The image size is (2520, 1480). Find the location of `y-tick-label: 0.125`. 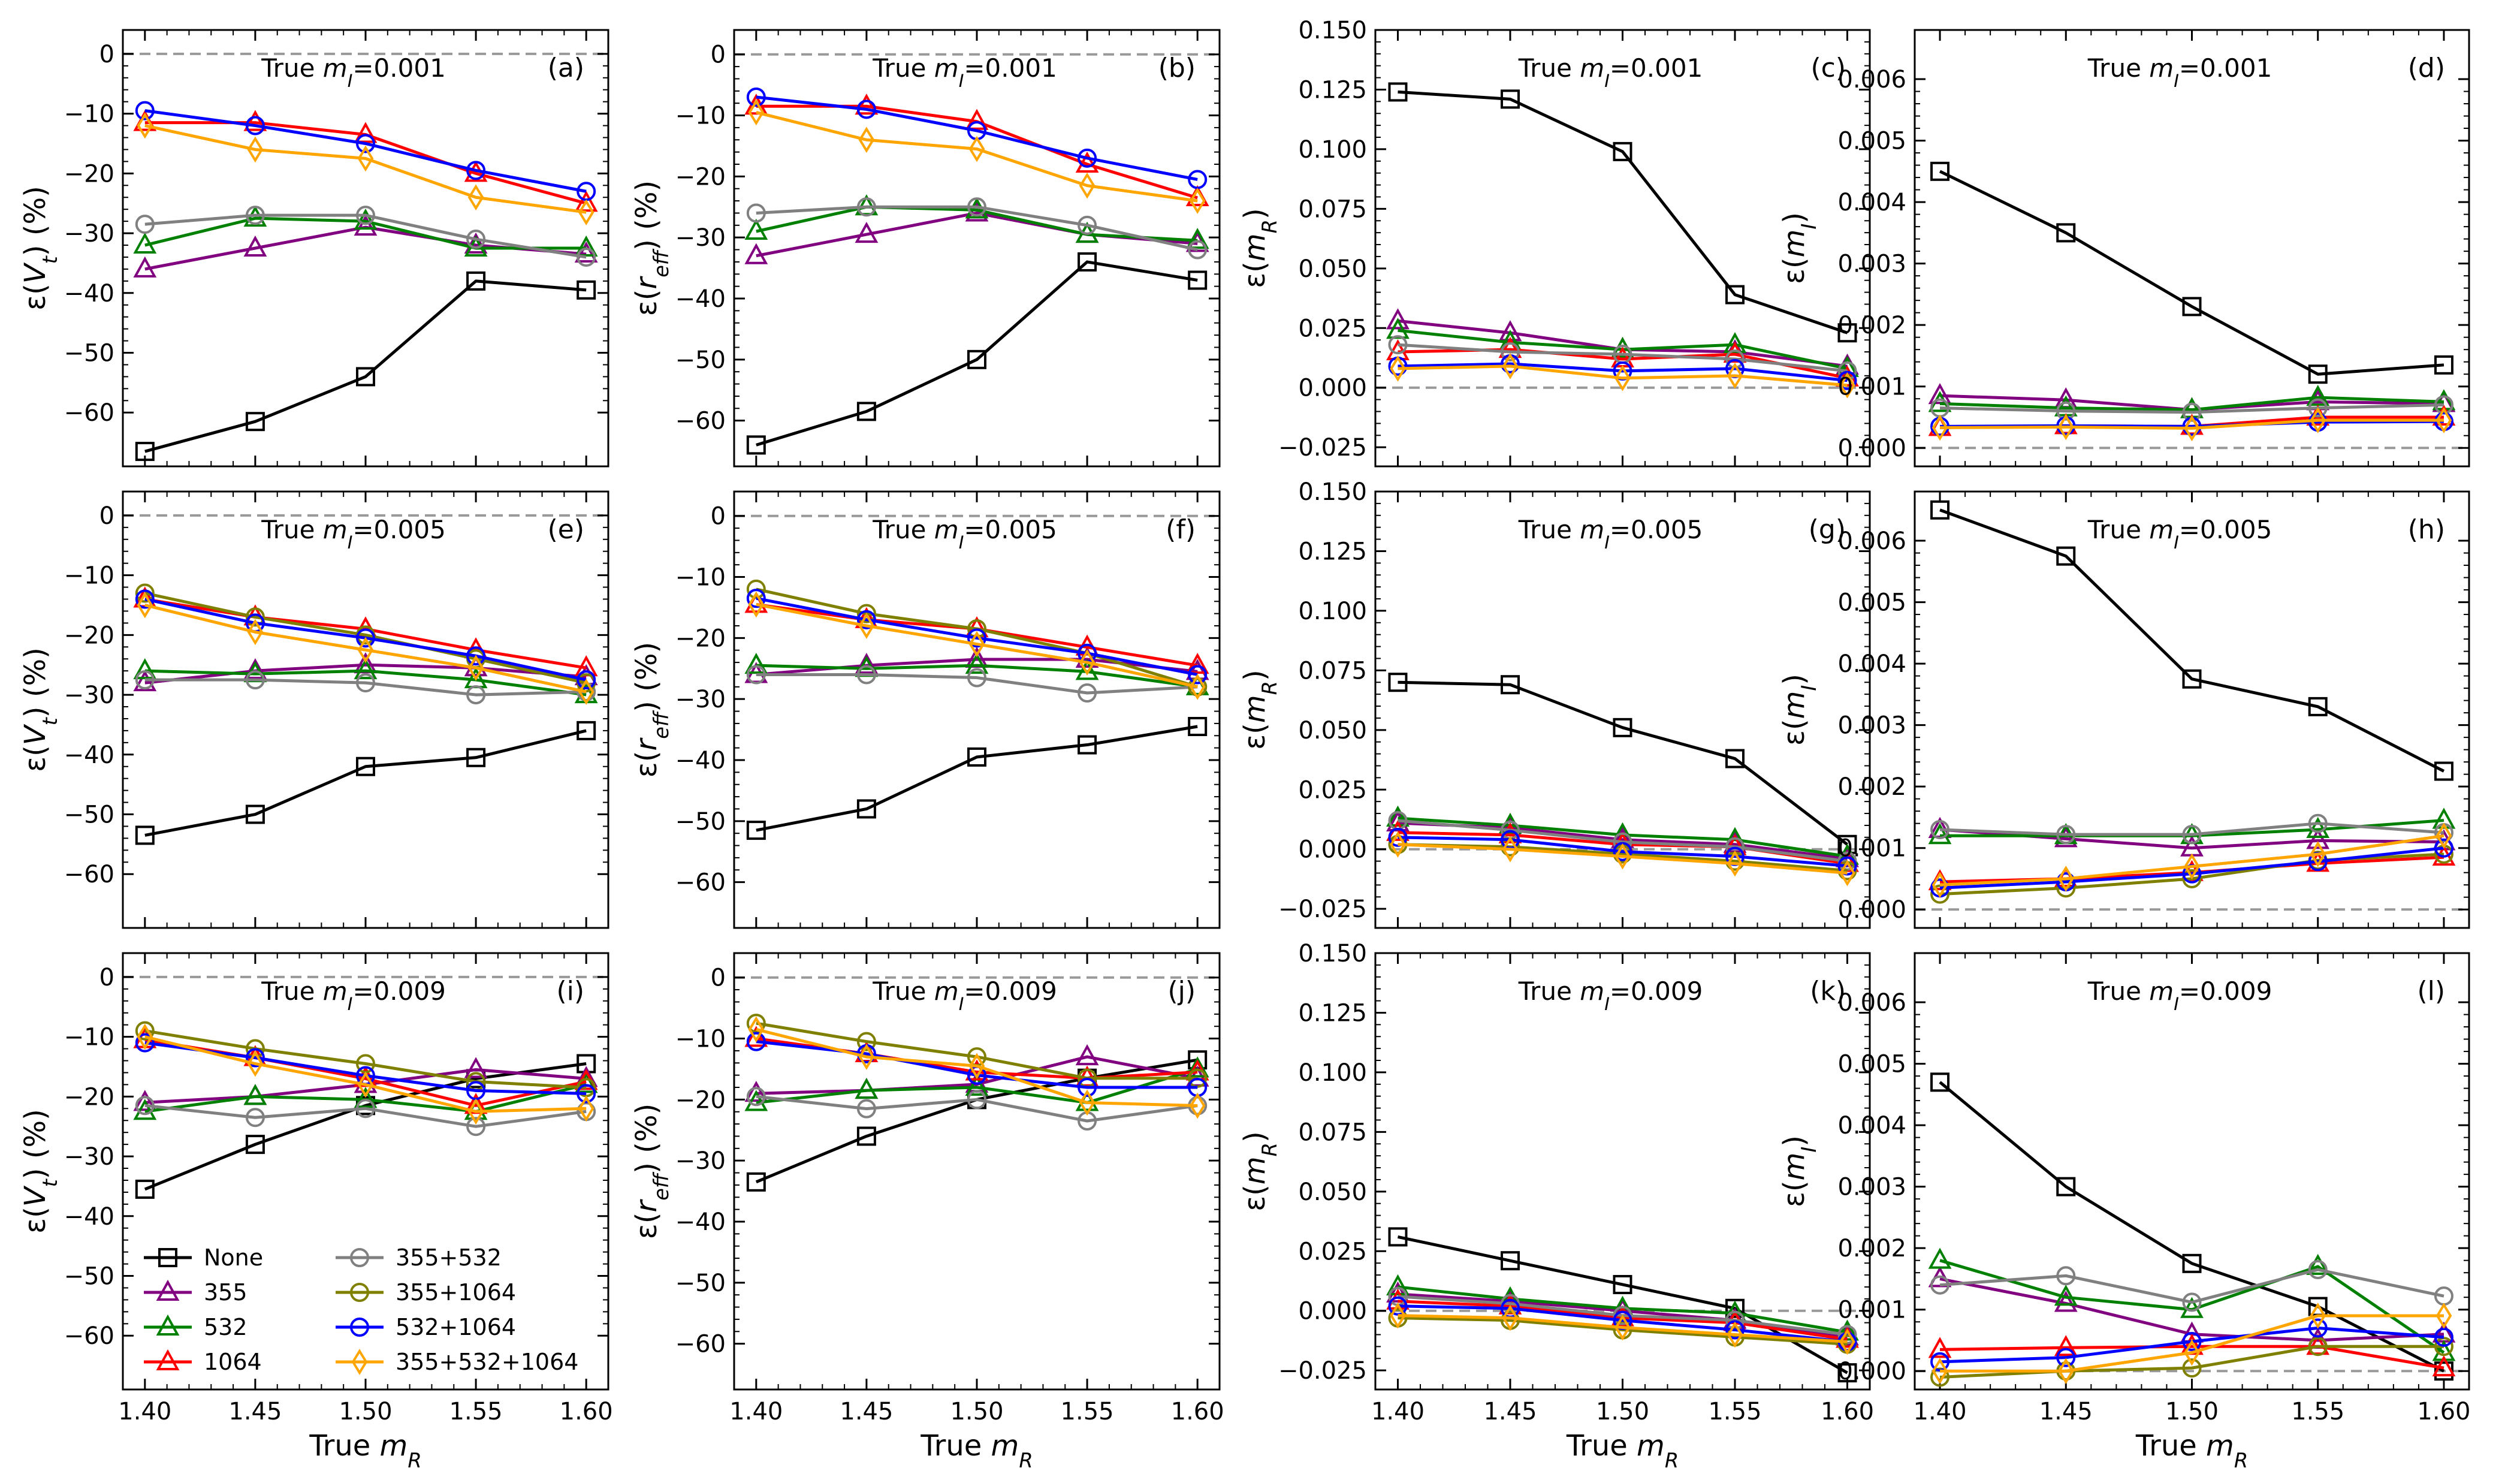

y-tick-label: 0.125 is located at coordinates (1332, 552).